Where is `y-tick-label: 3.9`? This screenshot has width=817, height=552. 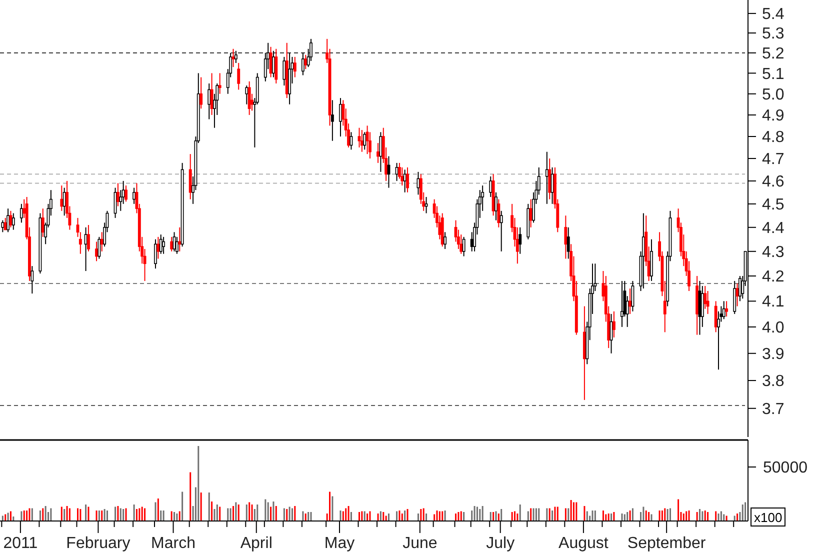
y-tick-label: 3.9 is located at coordinates (773, 354).